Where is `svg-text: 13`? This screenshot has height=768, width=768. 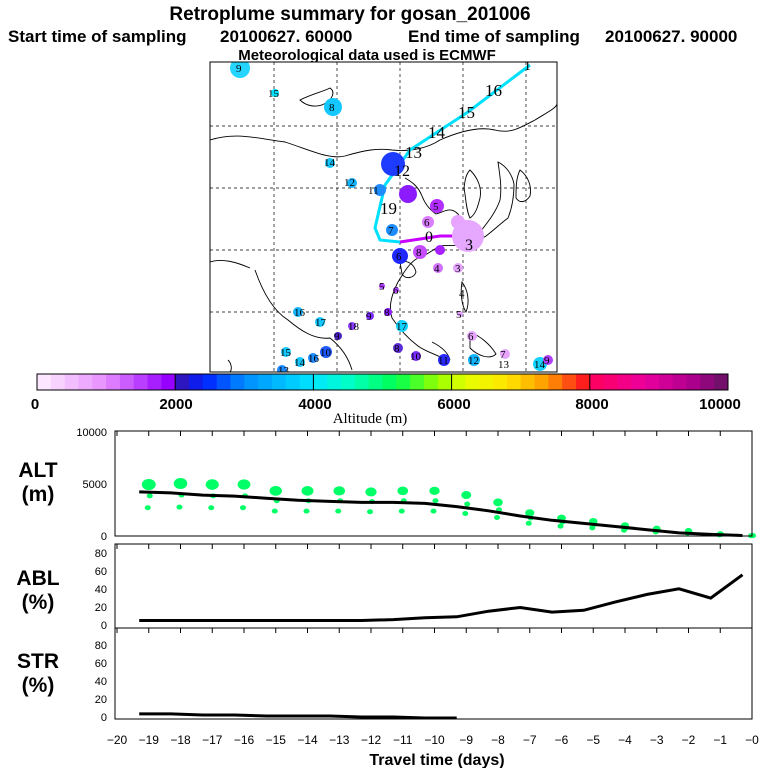 svg-text: 13 is located at coordinates (504, 365).